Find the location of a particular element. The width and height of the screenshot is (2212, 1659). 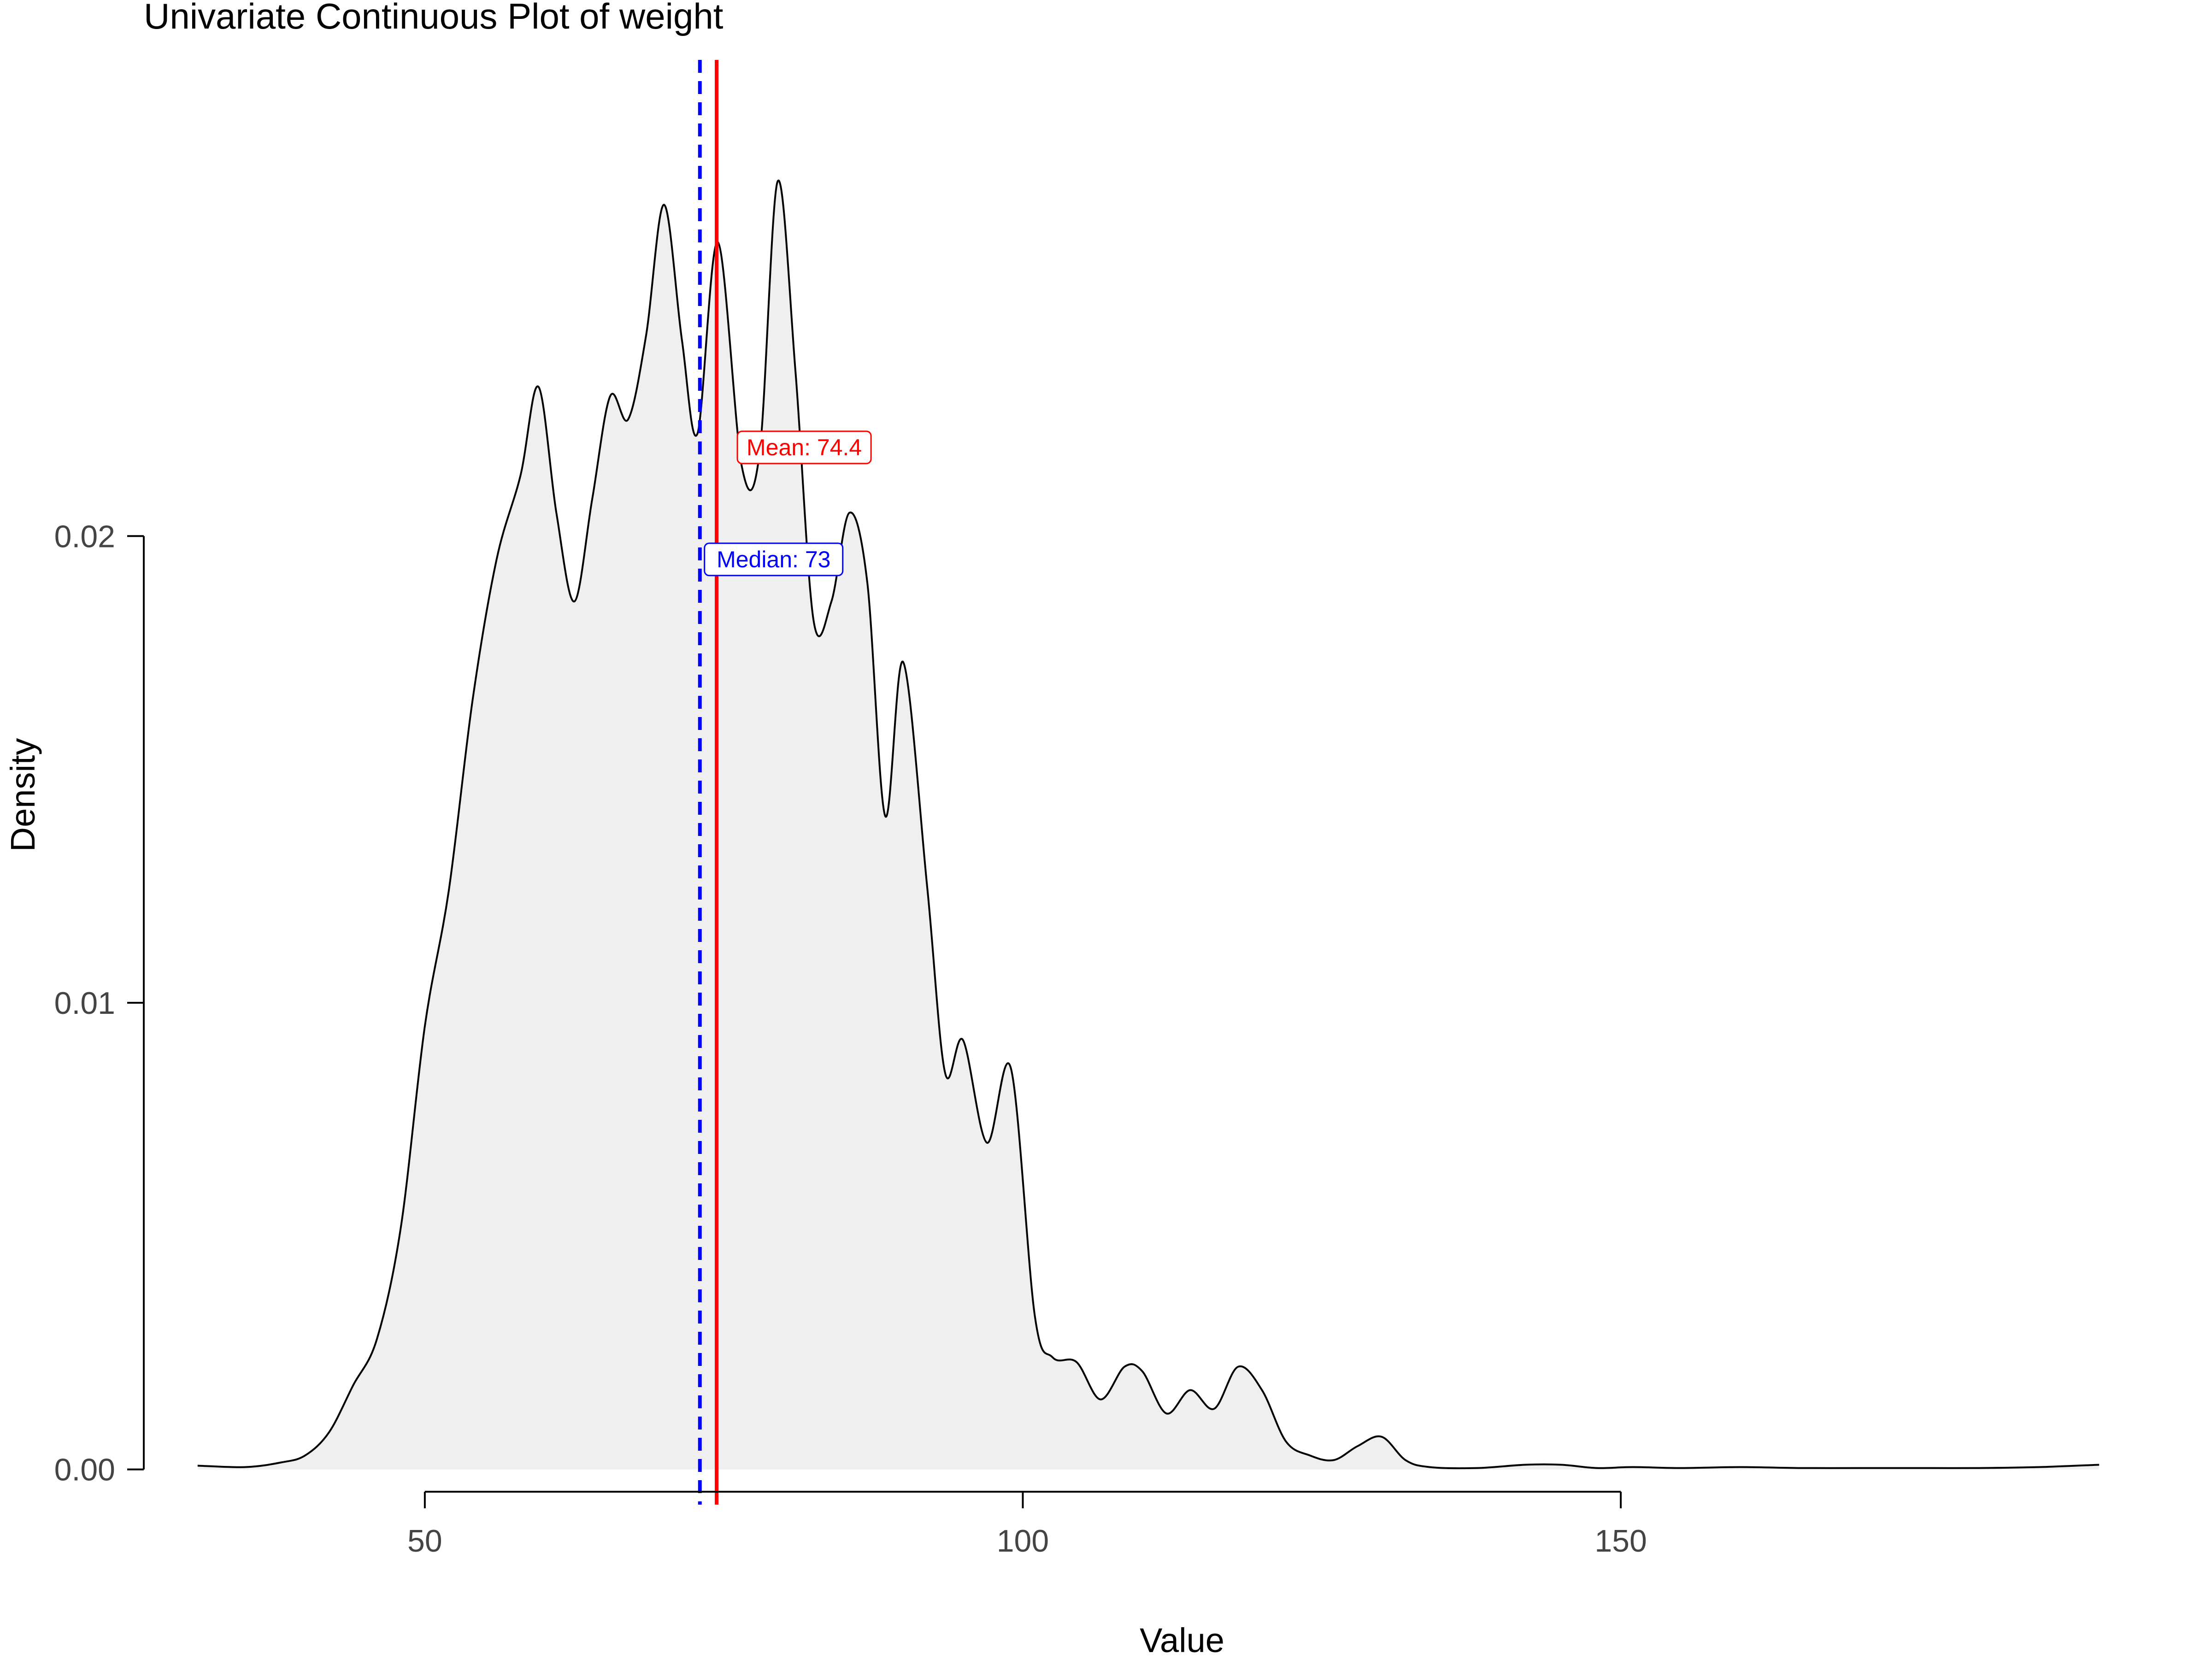

x-tick-label: 150 is located at coordinates (1620, 1541).